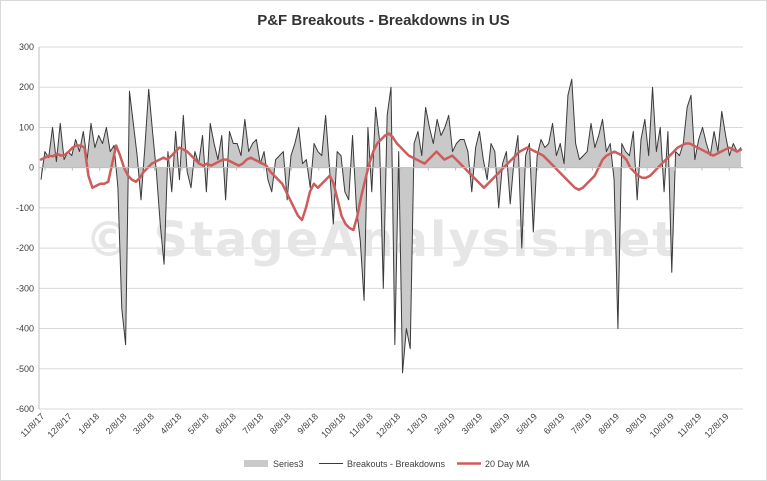 The image size is (767, 481). I want to click on legend: Series3 Breakouts - Breakdowns 20 Day MA, so click(387, 464).